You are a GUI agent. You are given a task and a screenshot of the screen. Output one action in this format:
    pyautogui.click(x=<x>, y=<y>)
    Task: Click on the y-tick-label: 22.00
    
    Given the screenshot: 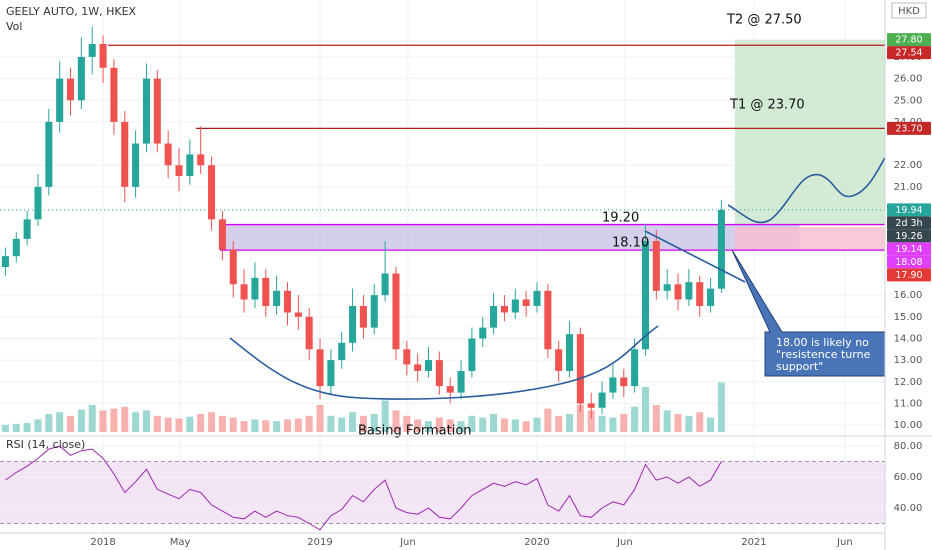 What is the action you would take?
    pyautogui.click(x=908, y=165)
    